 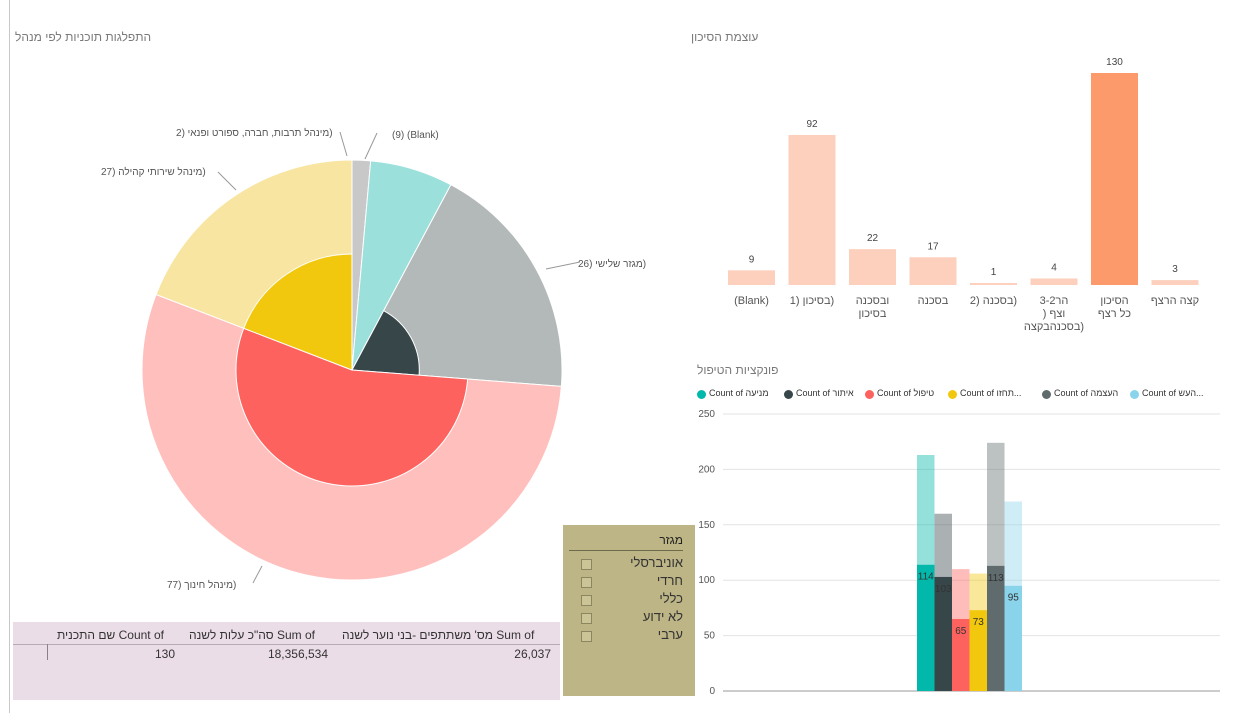 What do you see at coordinates (706, 469) in the screenshot?
I see `y-tick-label: 200` at bounding box center [706, 469].